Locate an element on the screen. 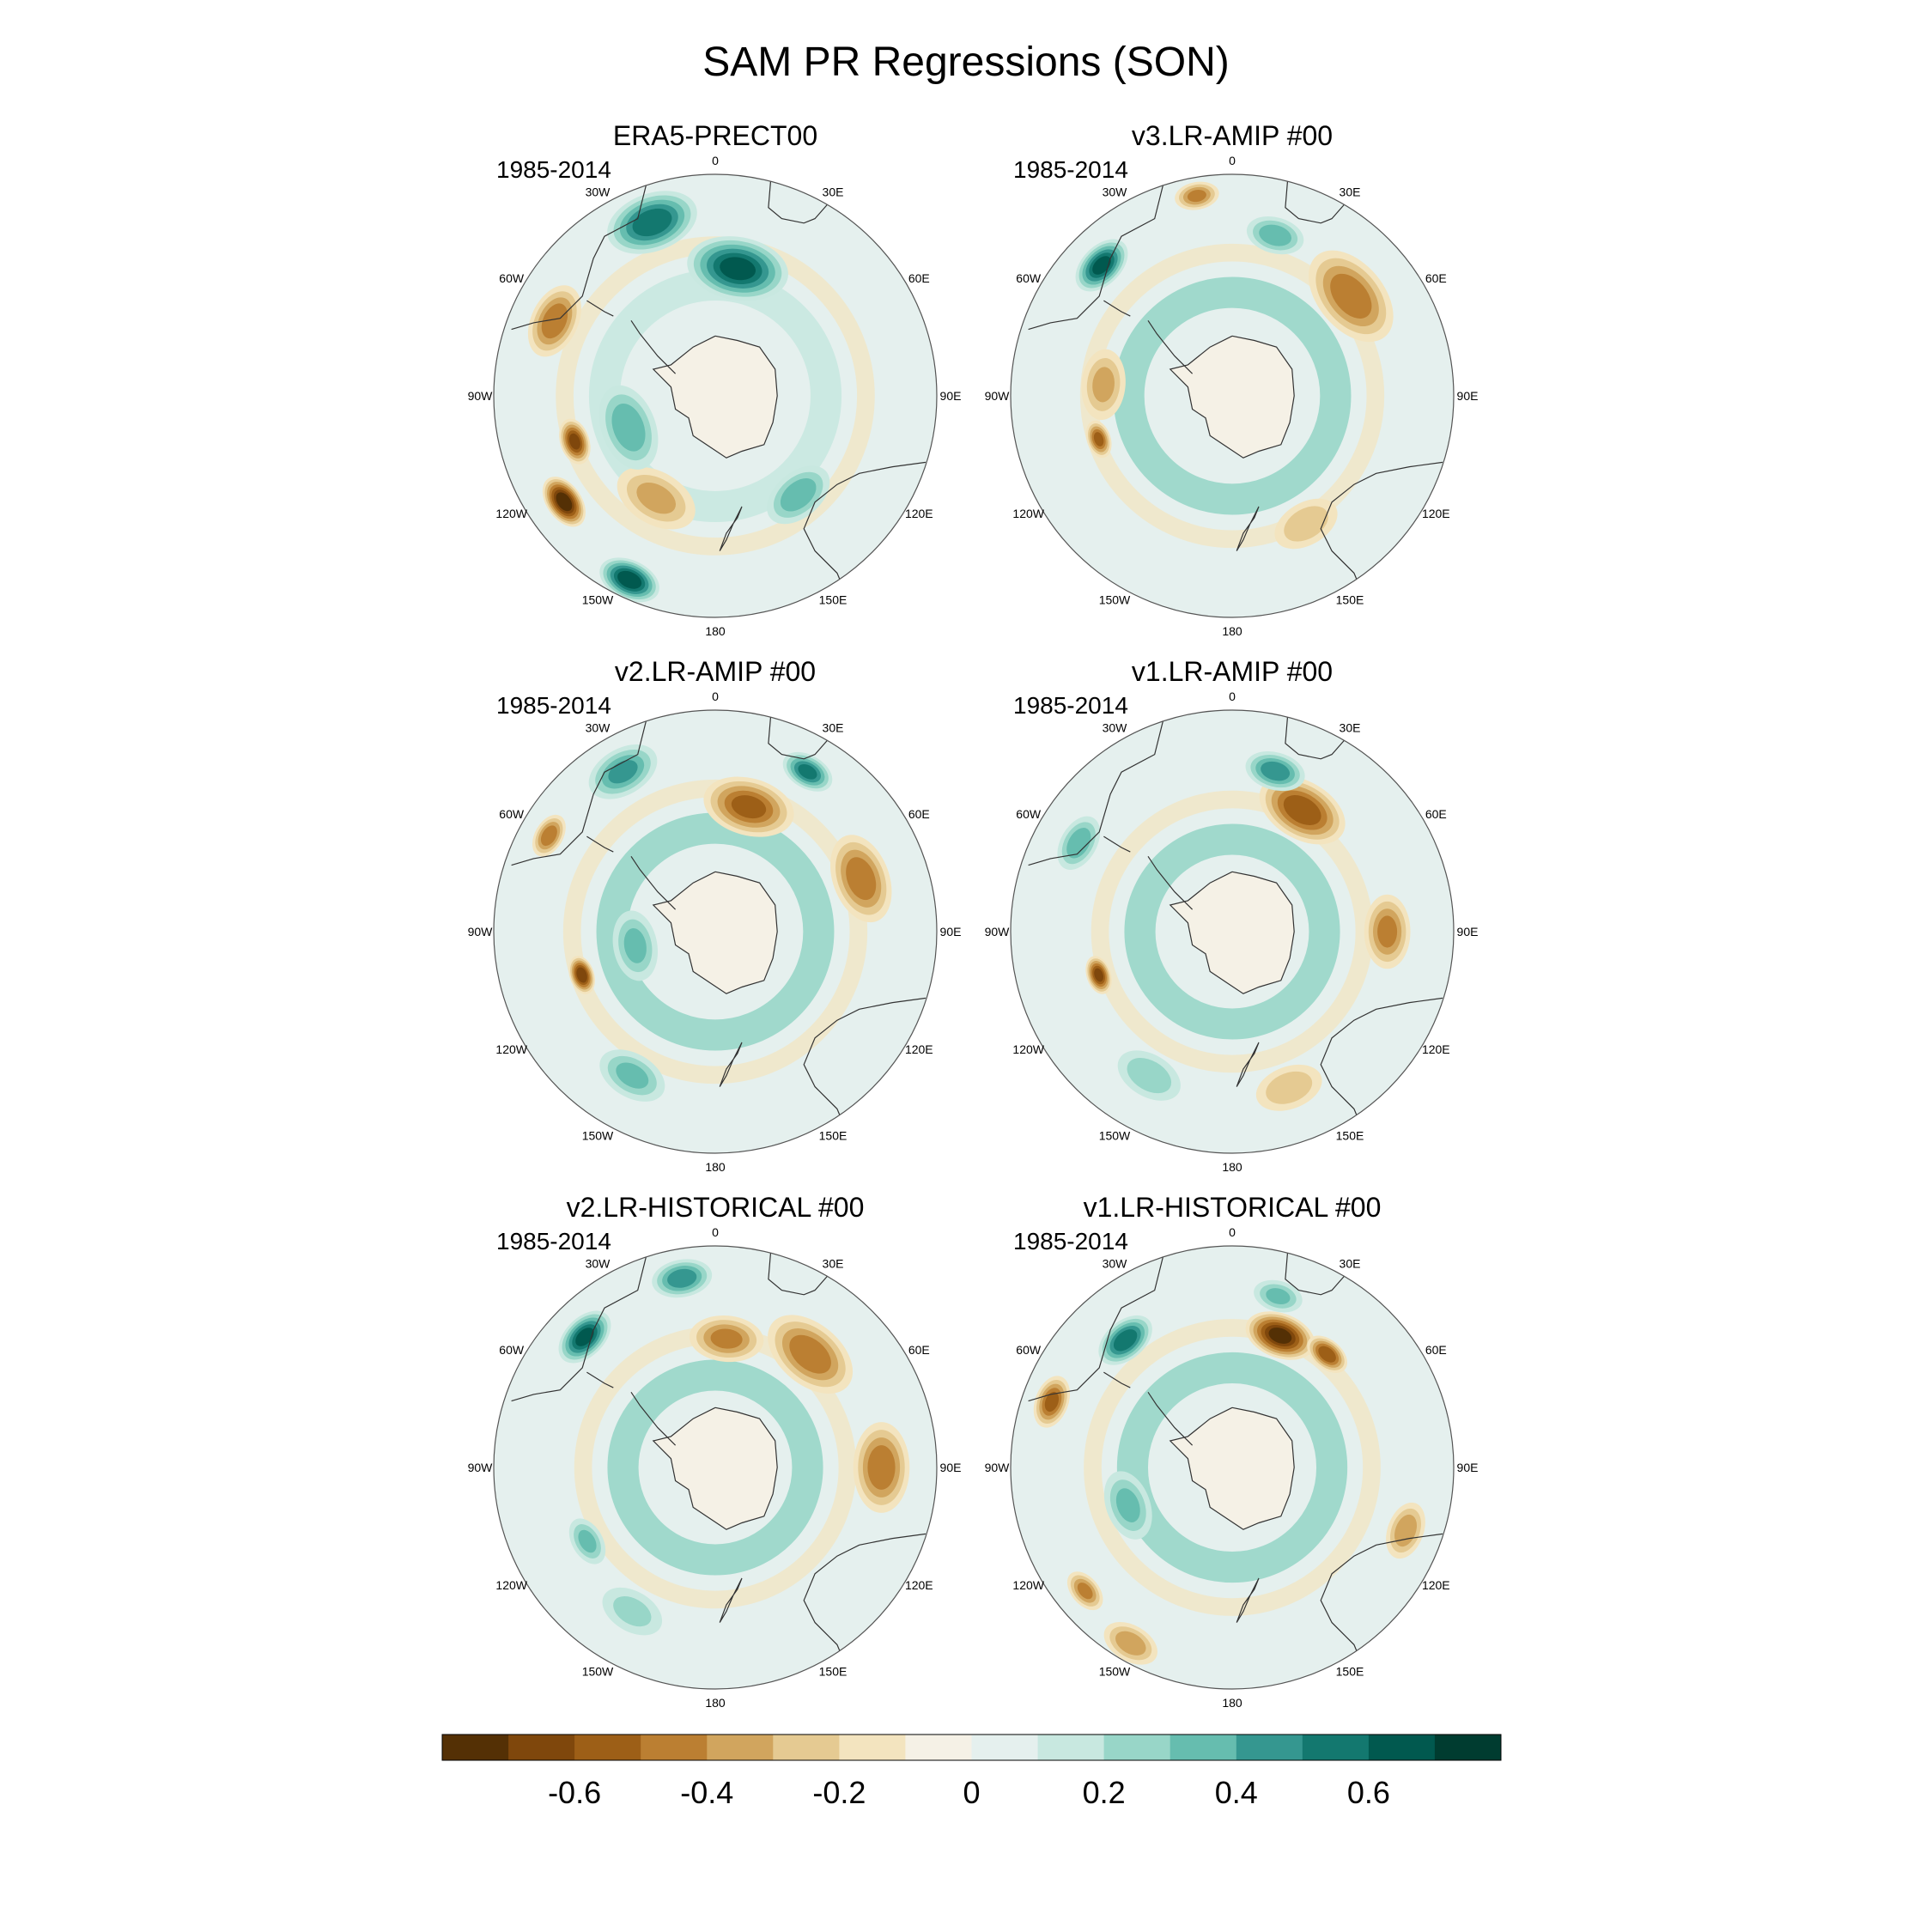 This screenshot has height=1932, width=1932. colorbar-tick-label: -0.2 is located at coordinates (839, 1792).